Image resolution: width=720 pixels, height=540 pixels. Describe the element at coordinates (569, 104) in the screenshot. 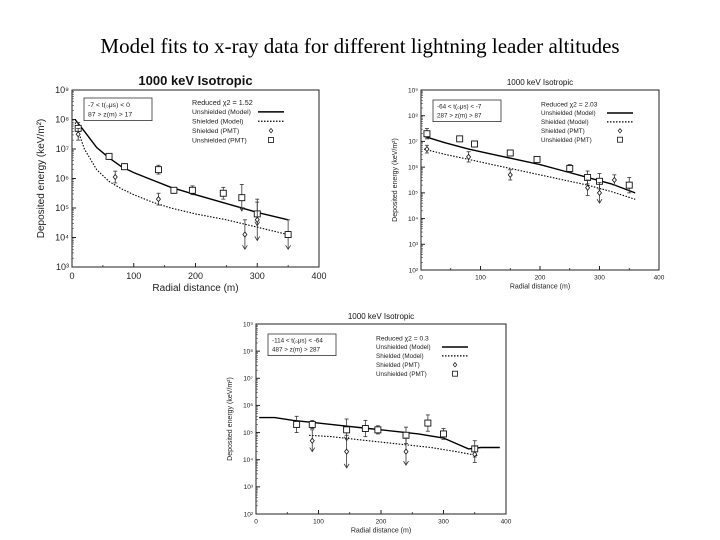

I see `legend-chi: Reduced χ2 = 2.03` at that location.